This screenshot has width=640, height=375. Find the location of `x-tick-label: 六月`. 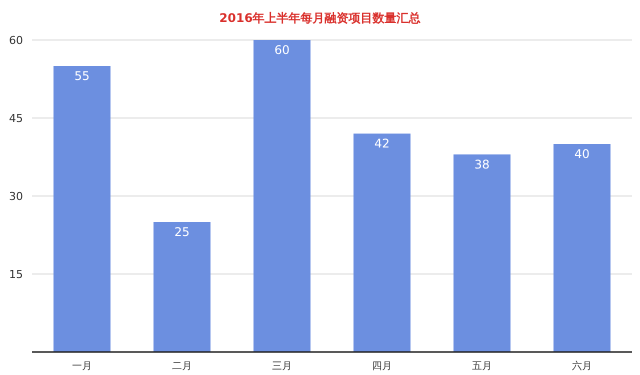

x-tick-label: 六月 is located at coordinates (582, 366).